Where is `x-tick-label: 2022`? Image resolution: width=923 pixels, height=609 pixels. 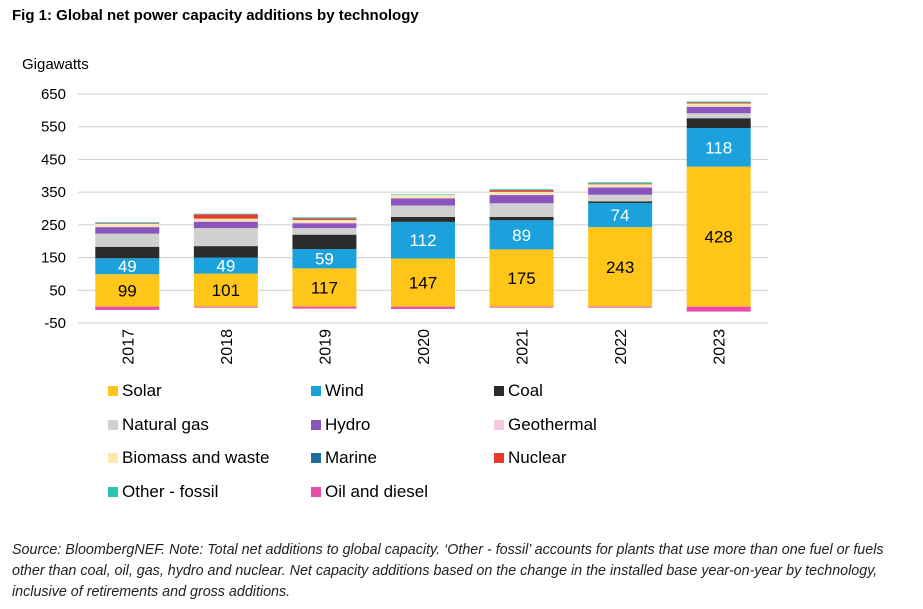 x-tick-label: 2022 is located at coordinates (621, 347).